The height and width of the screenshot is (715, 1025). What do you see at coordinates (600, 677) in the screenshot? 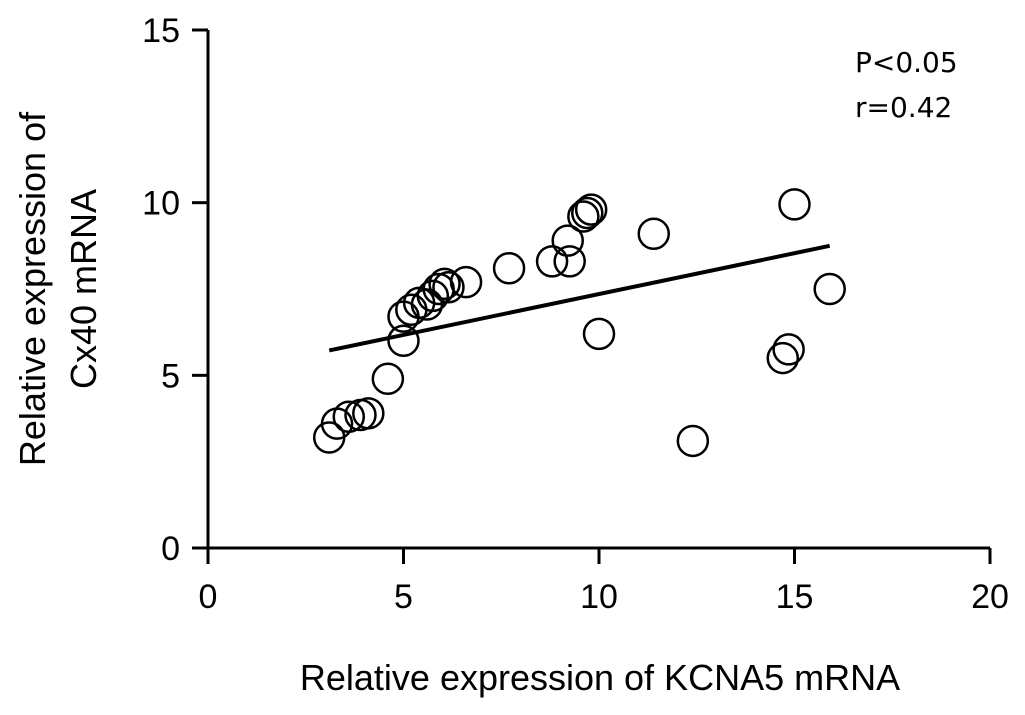
I see `x-axis-title: Relative expression of KCNA5 mRNA` at bounding box center [600, 677].